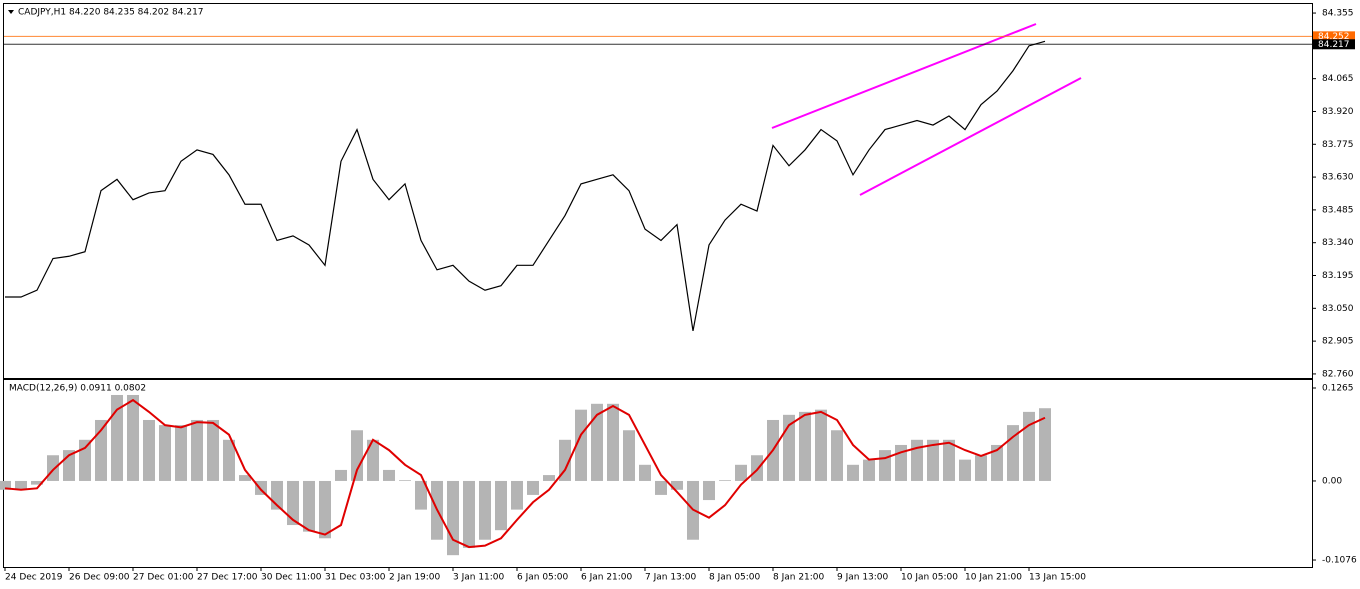 This screenshot has width=1360, height=589. Describe the element at coordinates (970, 136) in the screenshot. I see `channel-lower` at that location.